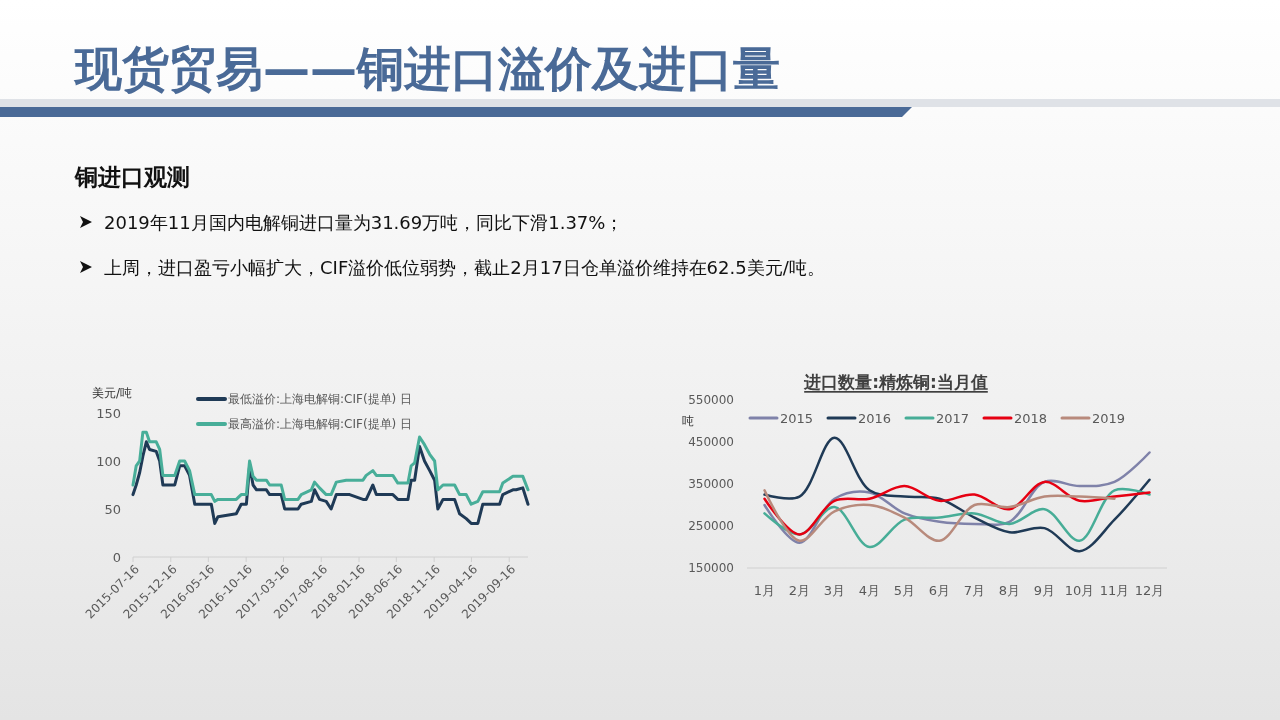 The image size is (1280, 720). I want to click on x-tick-label: 5月, so click(904, 590).